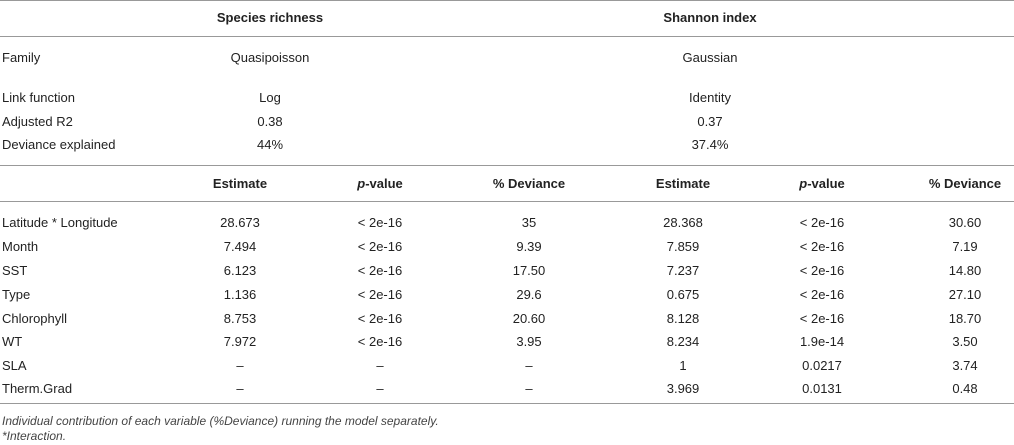 This screenshot has height=445, width=1014. I want to click on row-variable: SST, so click(15, 270).